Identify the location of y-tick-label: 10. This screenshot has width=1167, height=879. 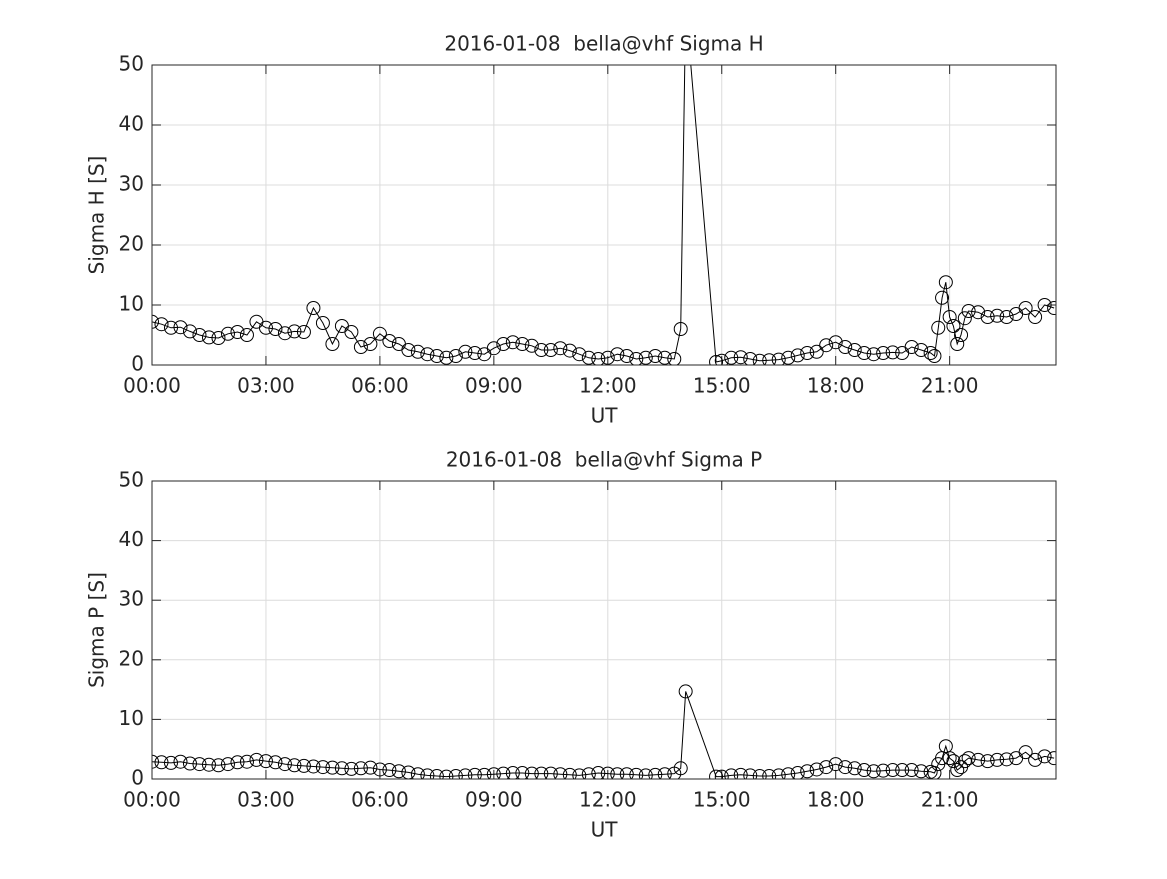
(131, 304).